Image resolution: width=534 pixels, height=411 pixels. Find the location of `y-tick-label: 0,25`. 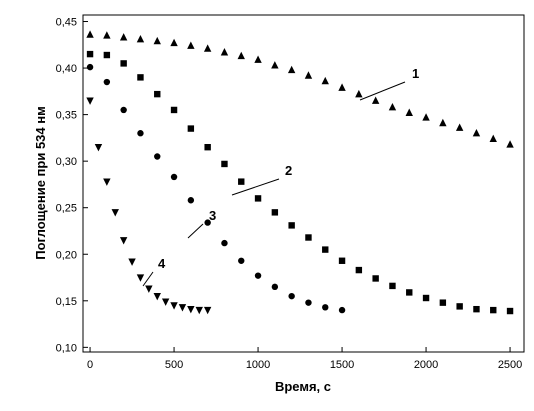

y-tick-label: 0,25 is located at coordinates (66, 209).